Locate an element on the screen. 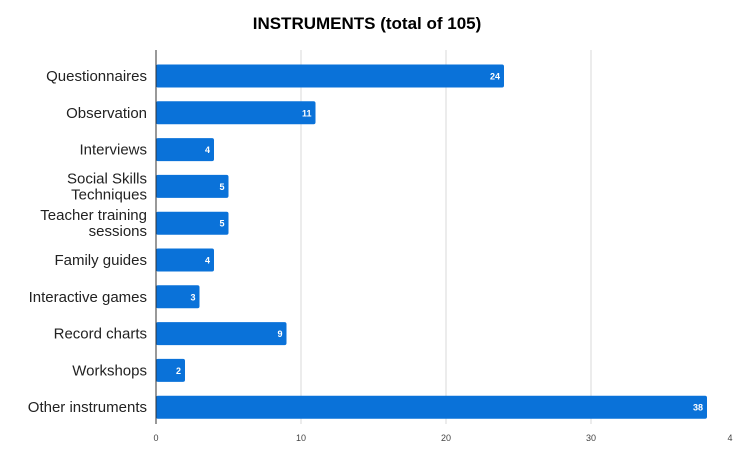  category-label: Family guides is located at coordinates (100, 260).